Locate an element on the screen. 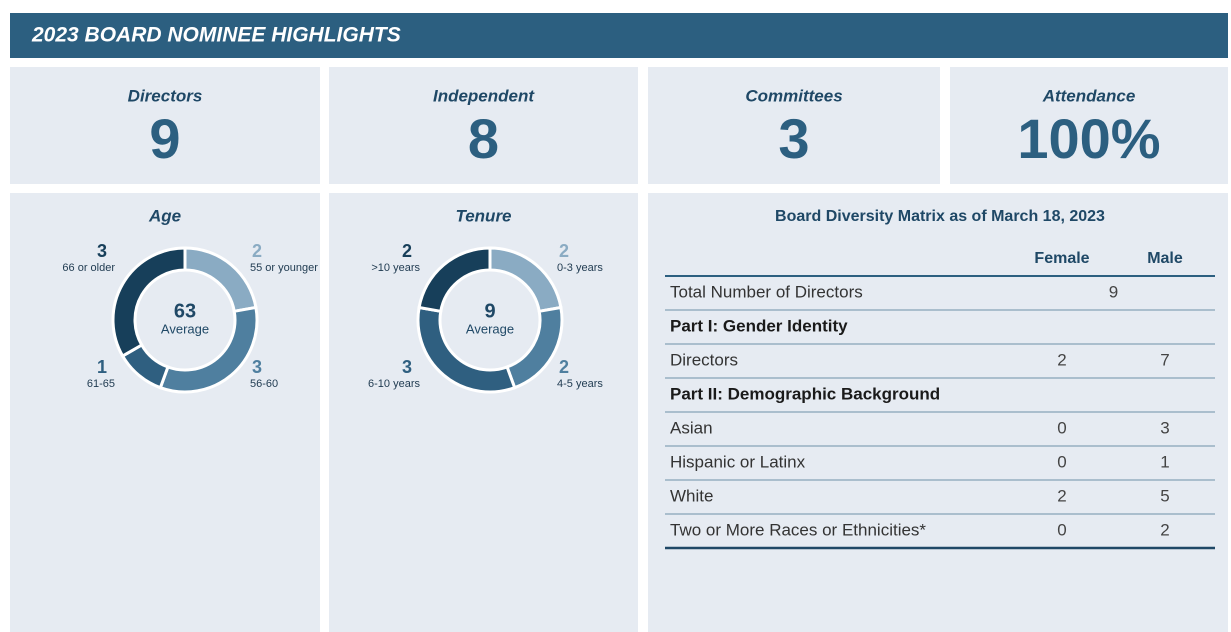 This screenshot has width=1231, height=632. segment-label: 4-5 years is located at coordinates (580, 384).